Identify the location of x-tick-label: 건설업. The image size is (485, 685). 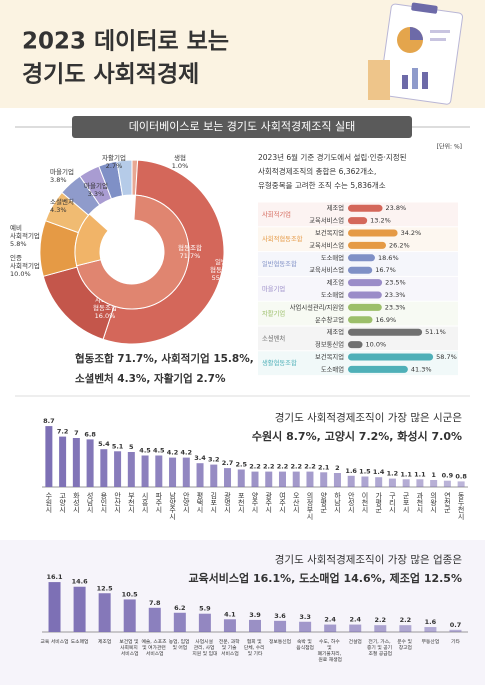
(355, 641).